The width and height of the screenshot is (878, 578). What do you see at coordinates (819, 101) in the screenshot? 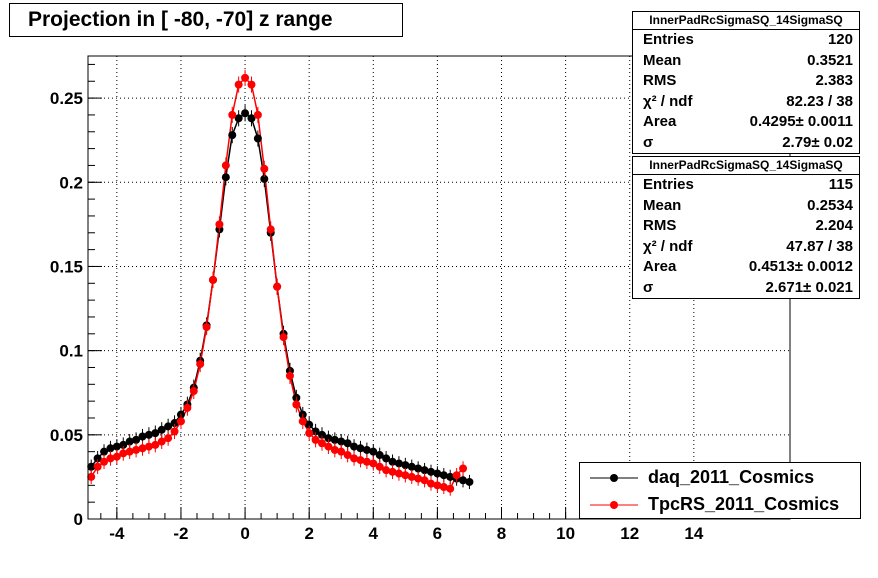
I see `stat-value: 82.23 / 38` at bounding box center [819, 101].